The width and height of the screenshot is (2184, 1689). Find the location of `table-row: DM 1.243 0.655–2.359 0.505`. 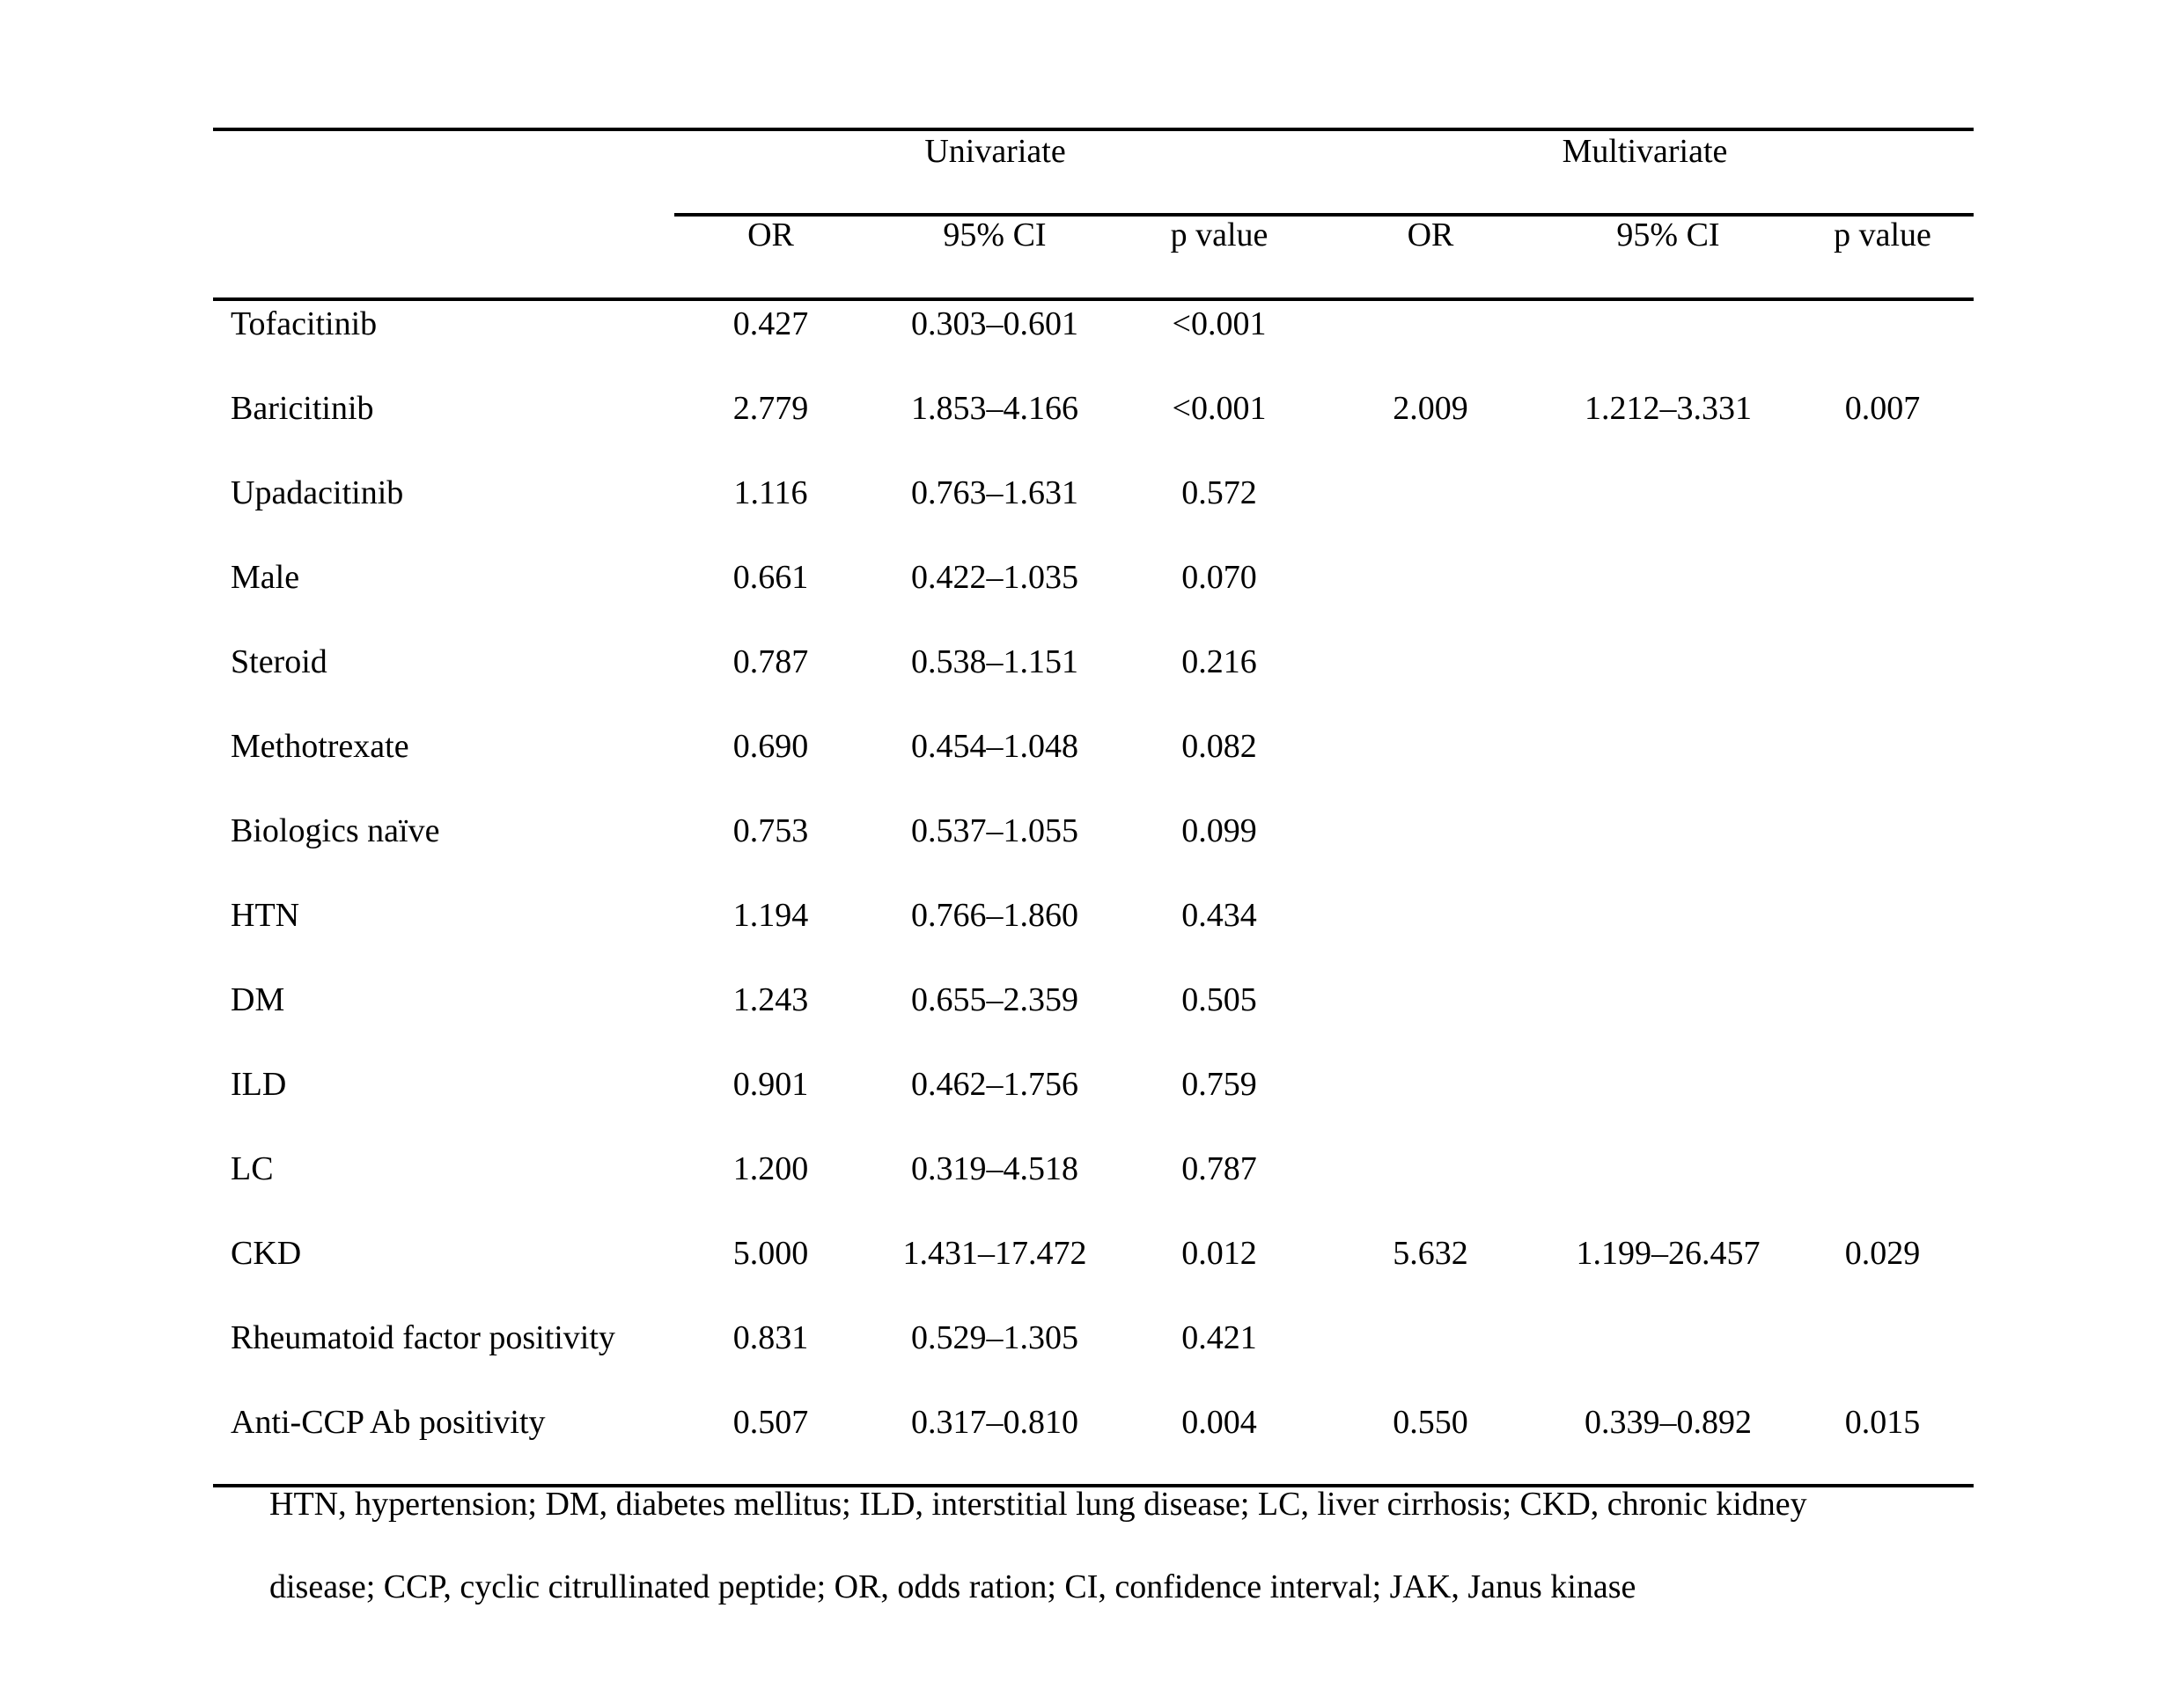

table-row: DM 1.243 0.655–2.359 0.505 is located at coordinates (1093, 1019).